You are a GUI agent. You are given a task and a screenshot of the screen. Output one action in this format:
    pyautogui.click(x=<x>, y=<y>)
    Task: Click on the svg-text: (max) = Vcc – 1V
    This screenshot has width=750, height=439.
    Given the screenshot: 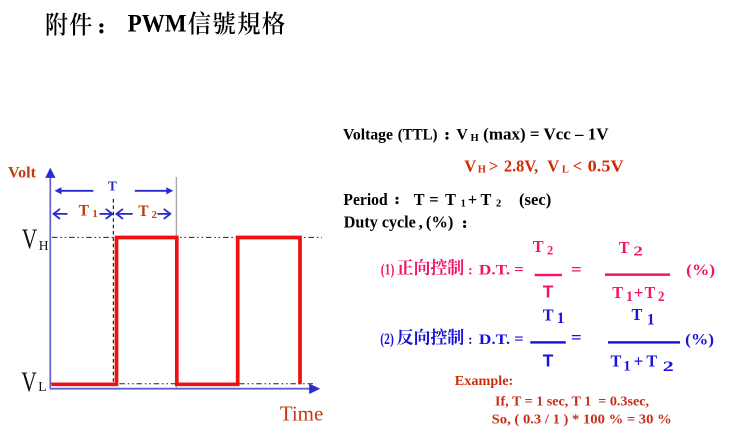 What is the action you would take?
    pyautogui.click(x=545, y=134)
    